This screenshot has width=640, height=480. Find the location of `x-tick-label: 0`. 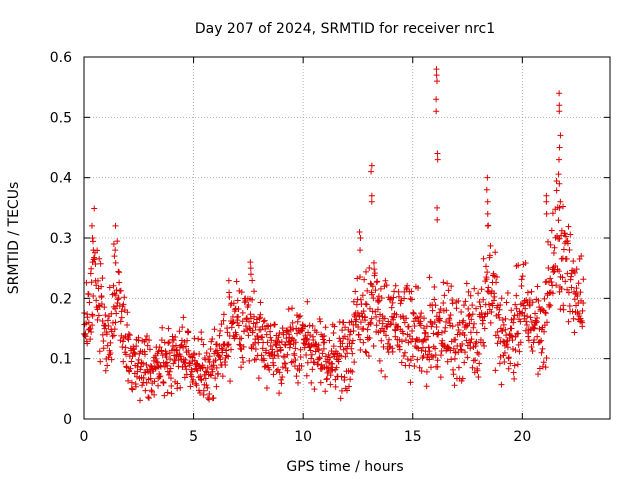

x-tick-label: 0 is located at coordinates (84, 437).